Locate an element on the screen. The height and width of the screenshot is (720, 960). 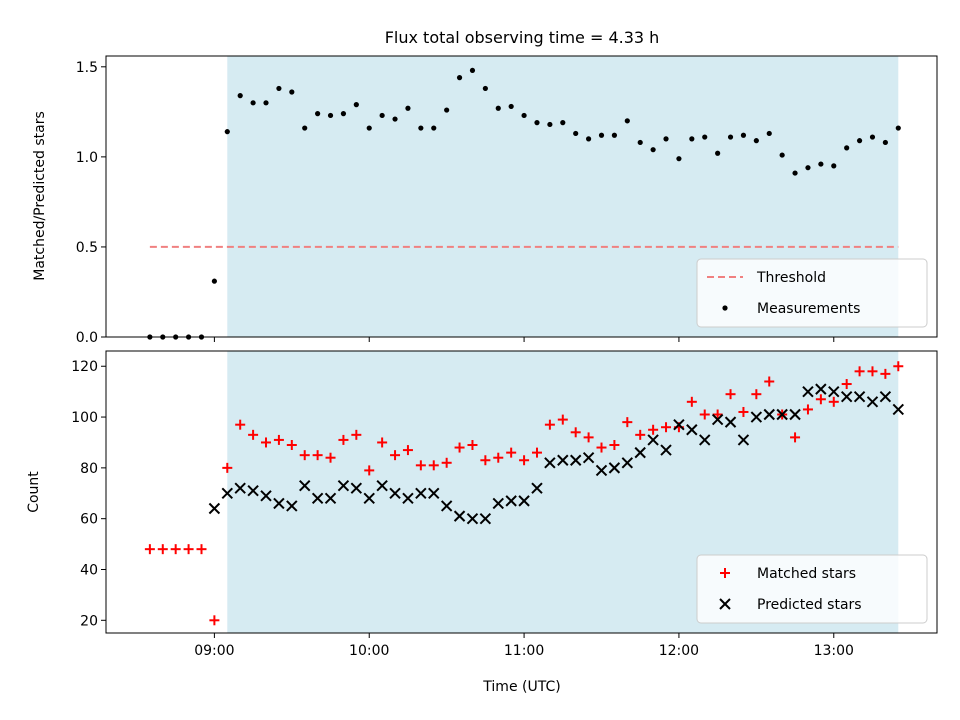
legend-measurement-swatch is located at coordinates (725, 308).